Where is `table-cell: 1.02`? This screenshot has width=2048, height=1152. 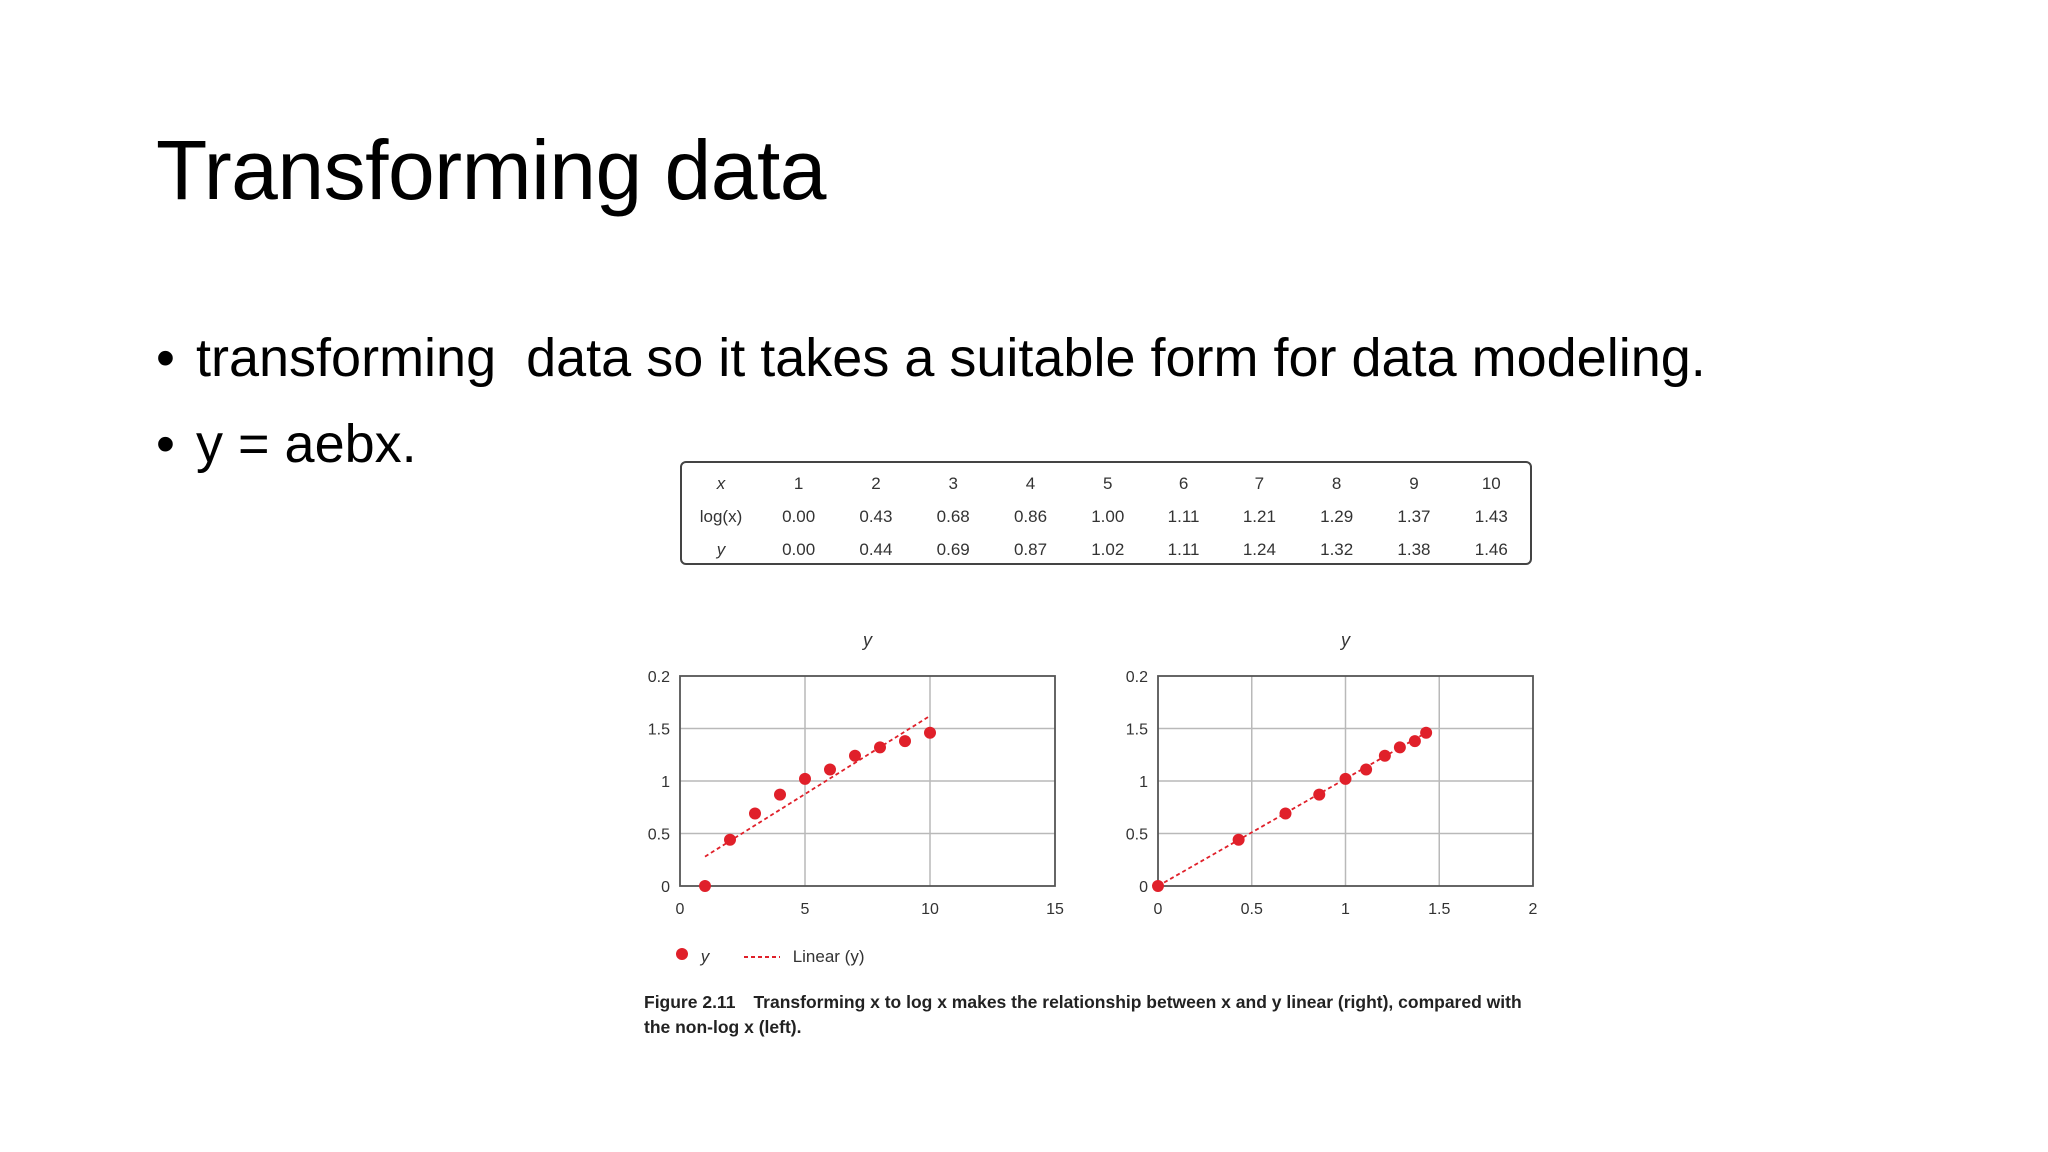
table-cell: 1.02 is located at coordinates (1108, 549).